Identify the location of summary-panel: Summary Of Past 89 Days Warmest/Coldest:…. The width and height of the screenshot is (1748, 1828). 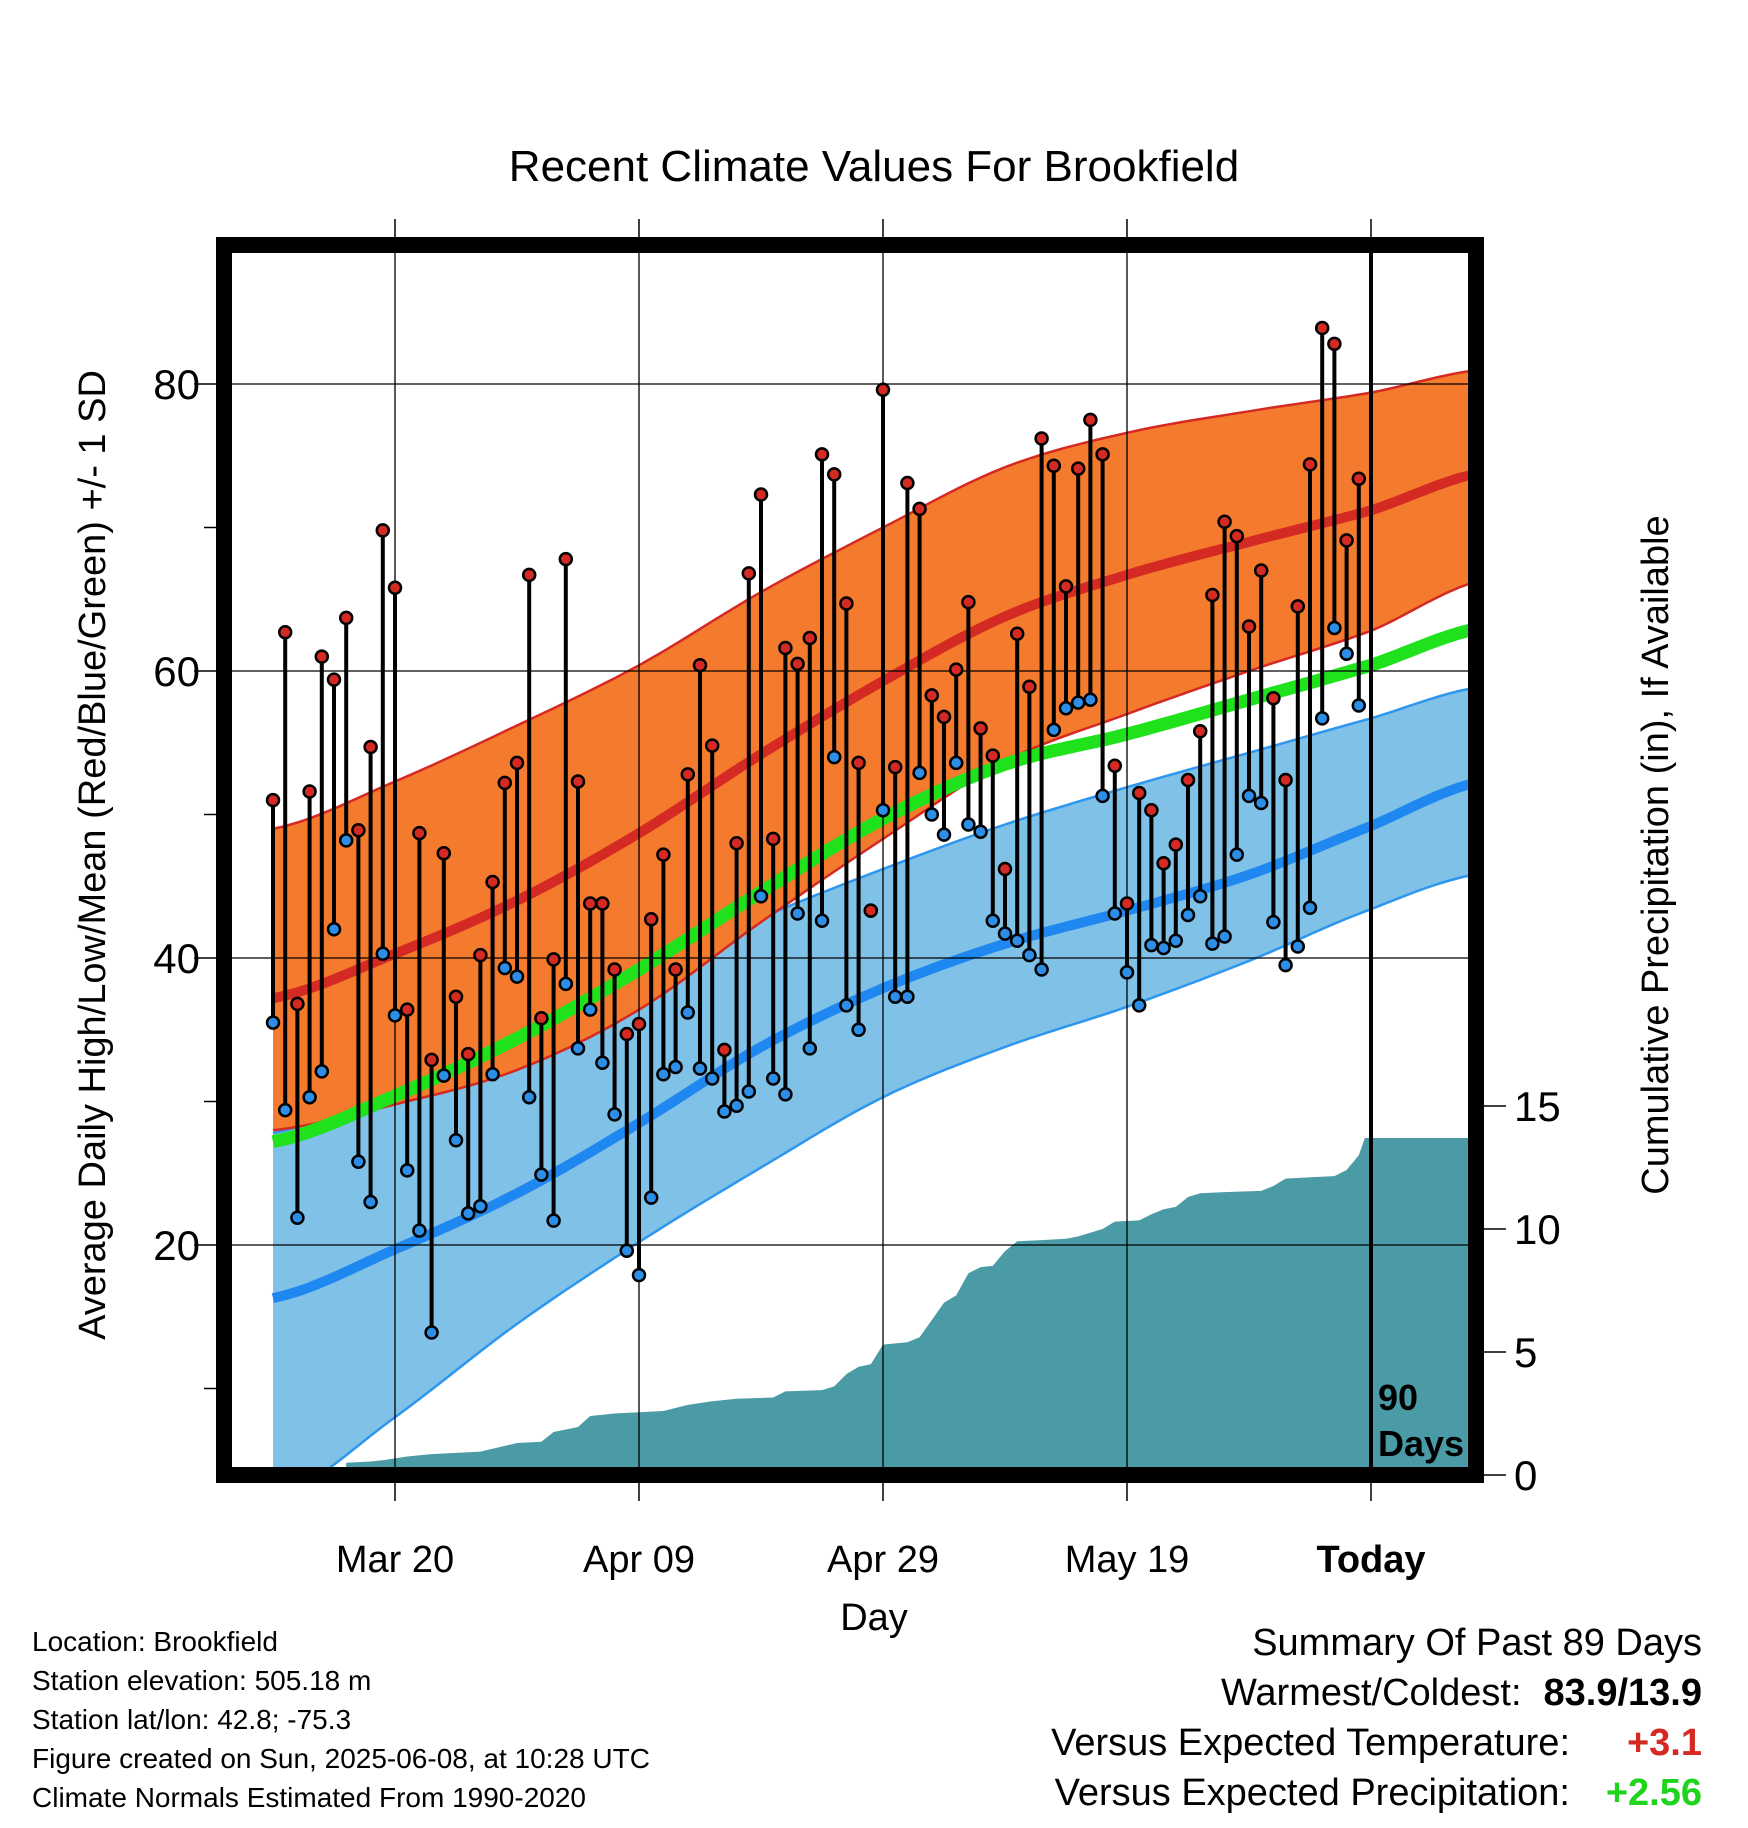
(1376, 1718).